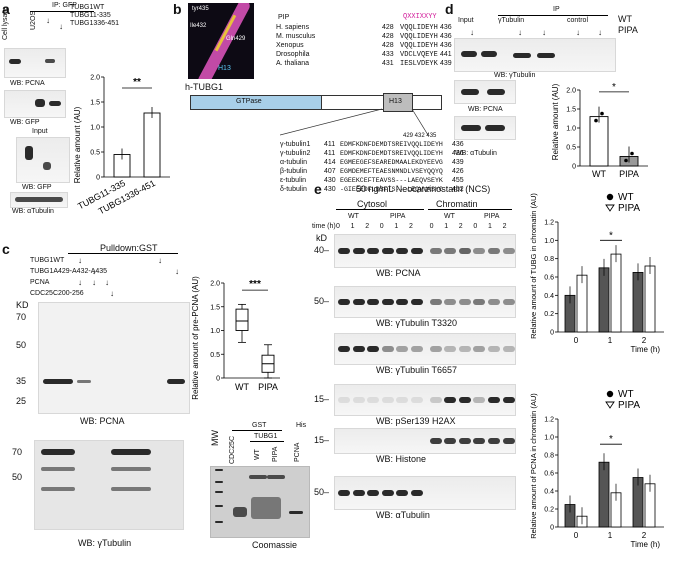 The width and height of the screenshot is (685, 567). Describe the element at coordinates (215, 284) in the screenshot. I see `y-tick-label: 2.0` at that location.